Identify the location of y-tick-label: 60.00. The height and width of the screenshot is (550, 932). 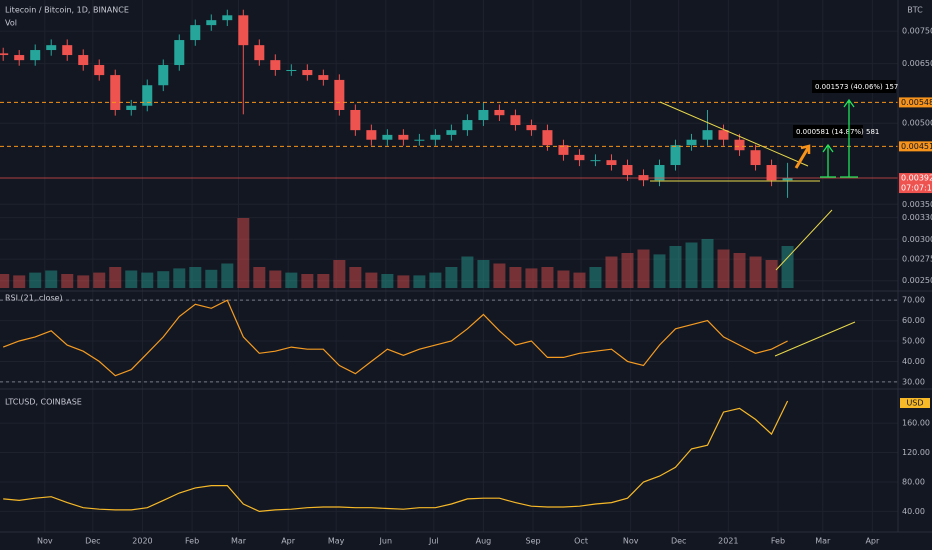
(913, 320).